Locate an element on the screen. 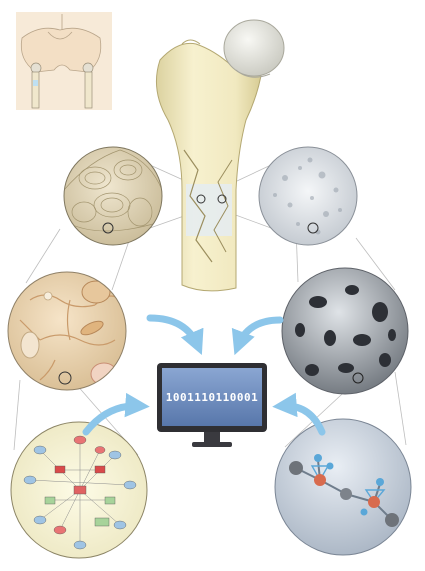 The width and height of the screenshot is (425, 571). lamellar-bone-micrograph is located at coordinates (113, 196).